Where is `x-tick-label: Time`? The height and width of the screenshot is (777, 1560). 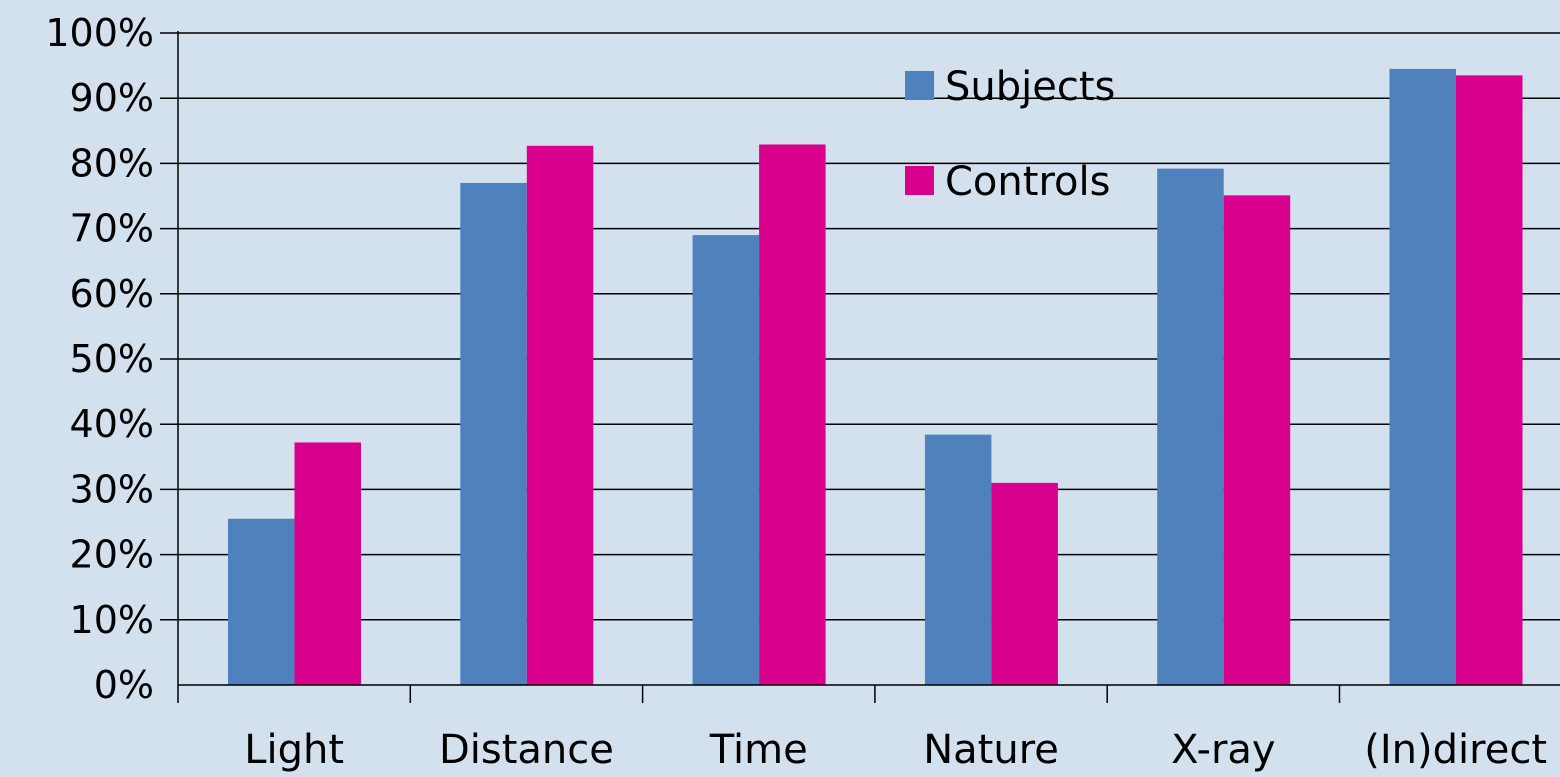 x-tick-label: Time is located at coordinates (758, 750).